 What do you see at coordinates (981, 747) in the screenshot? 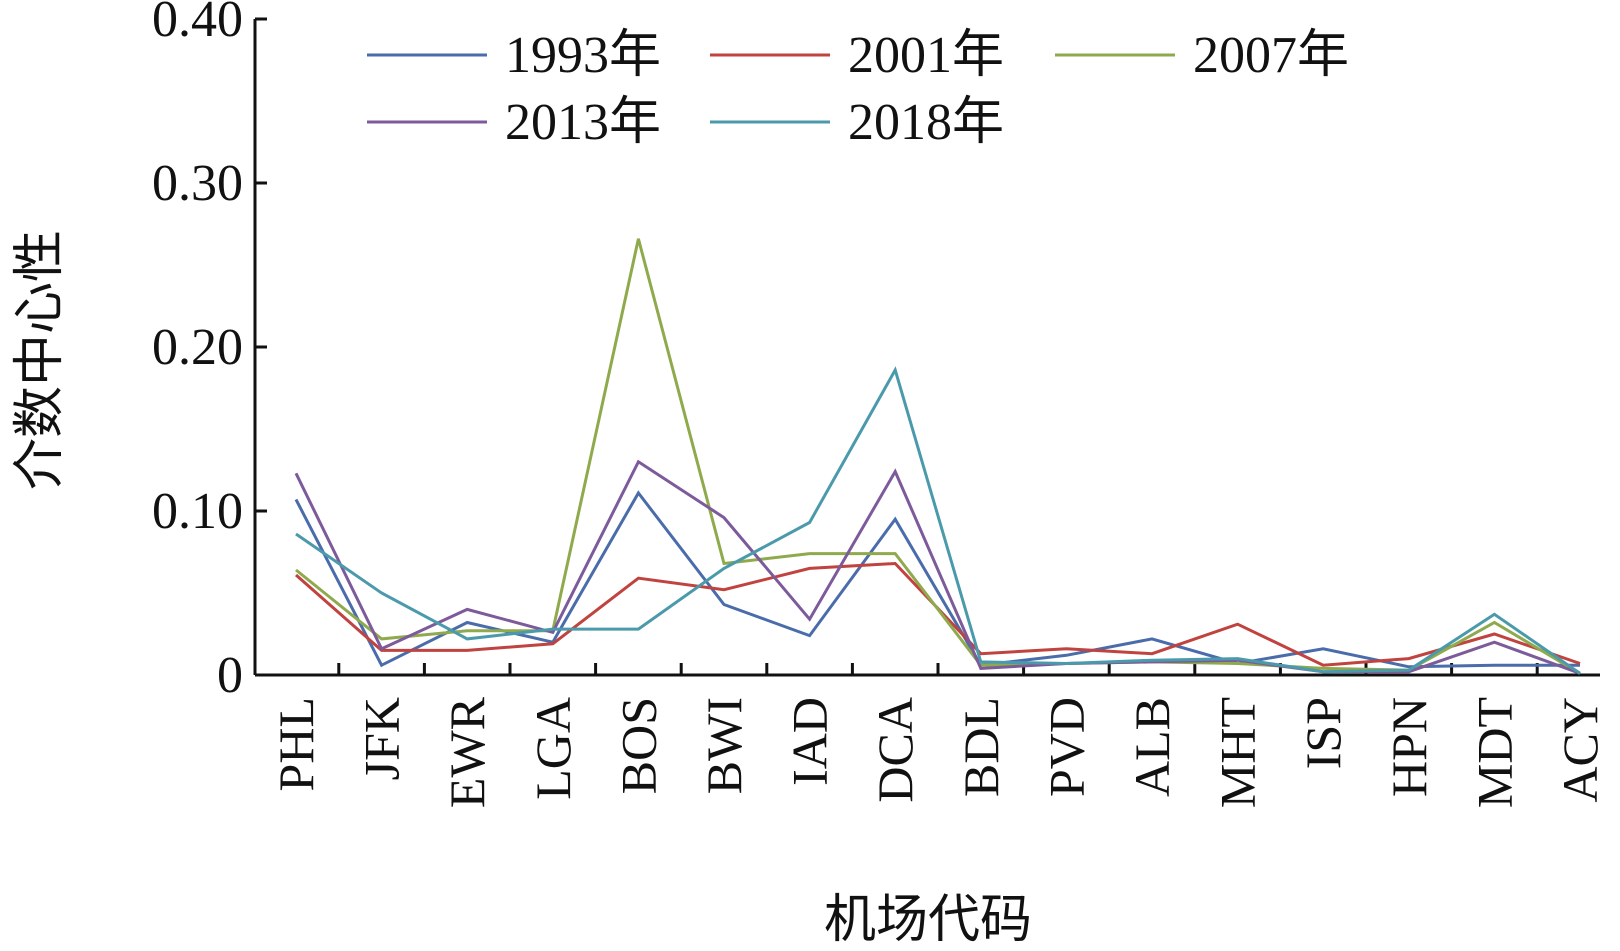
I see `x-tick-label: BDL` at bounding box center [981, 747].